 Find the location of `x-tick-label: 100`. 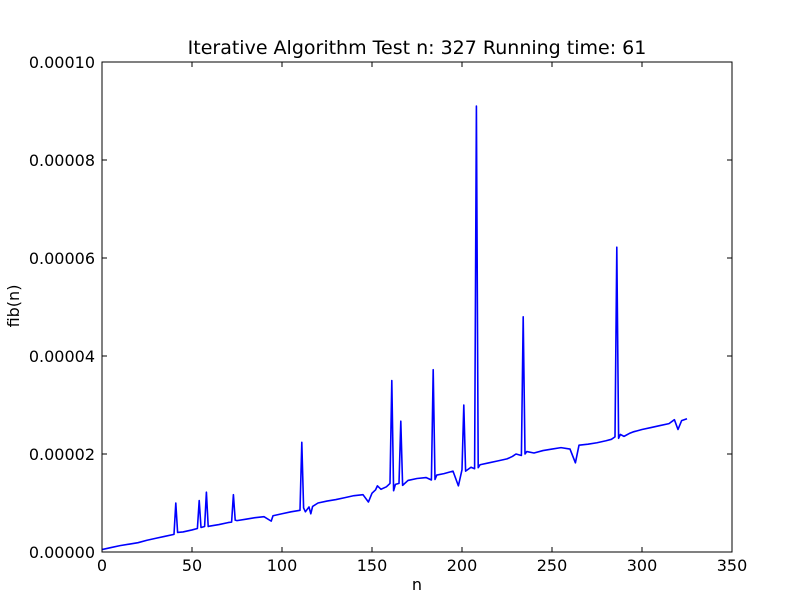

x-tick-label: 100 is located at coordinates (282, 565).